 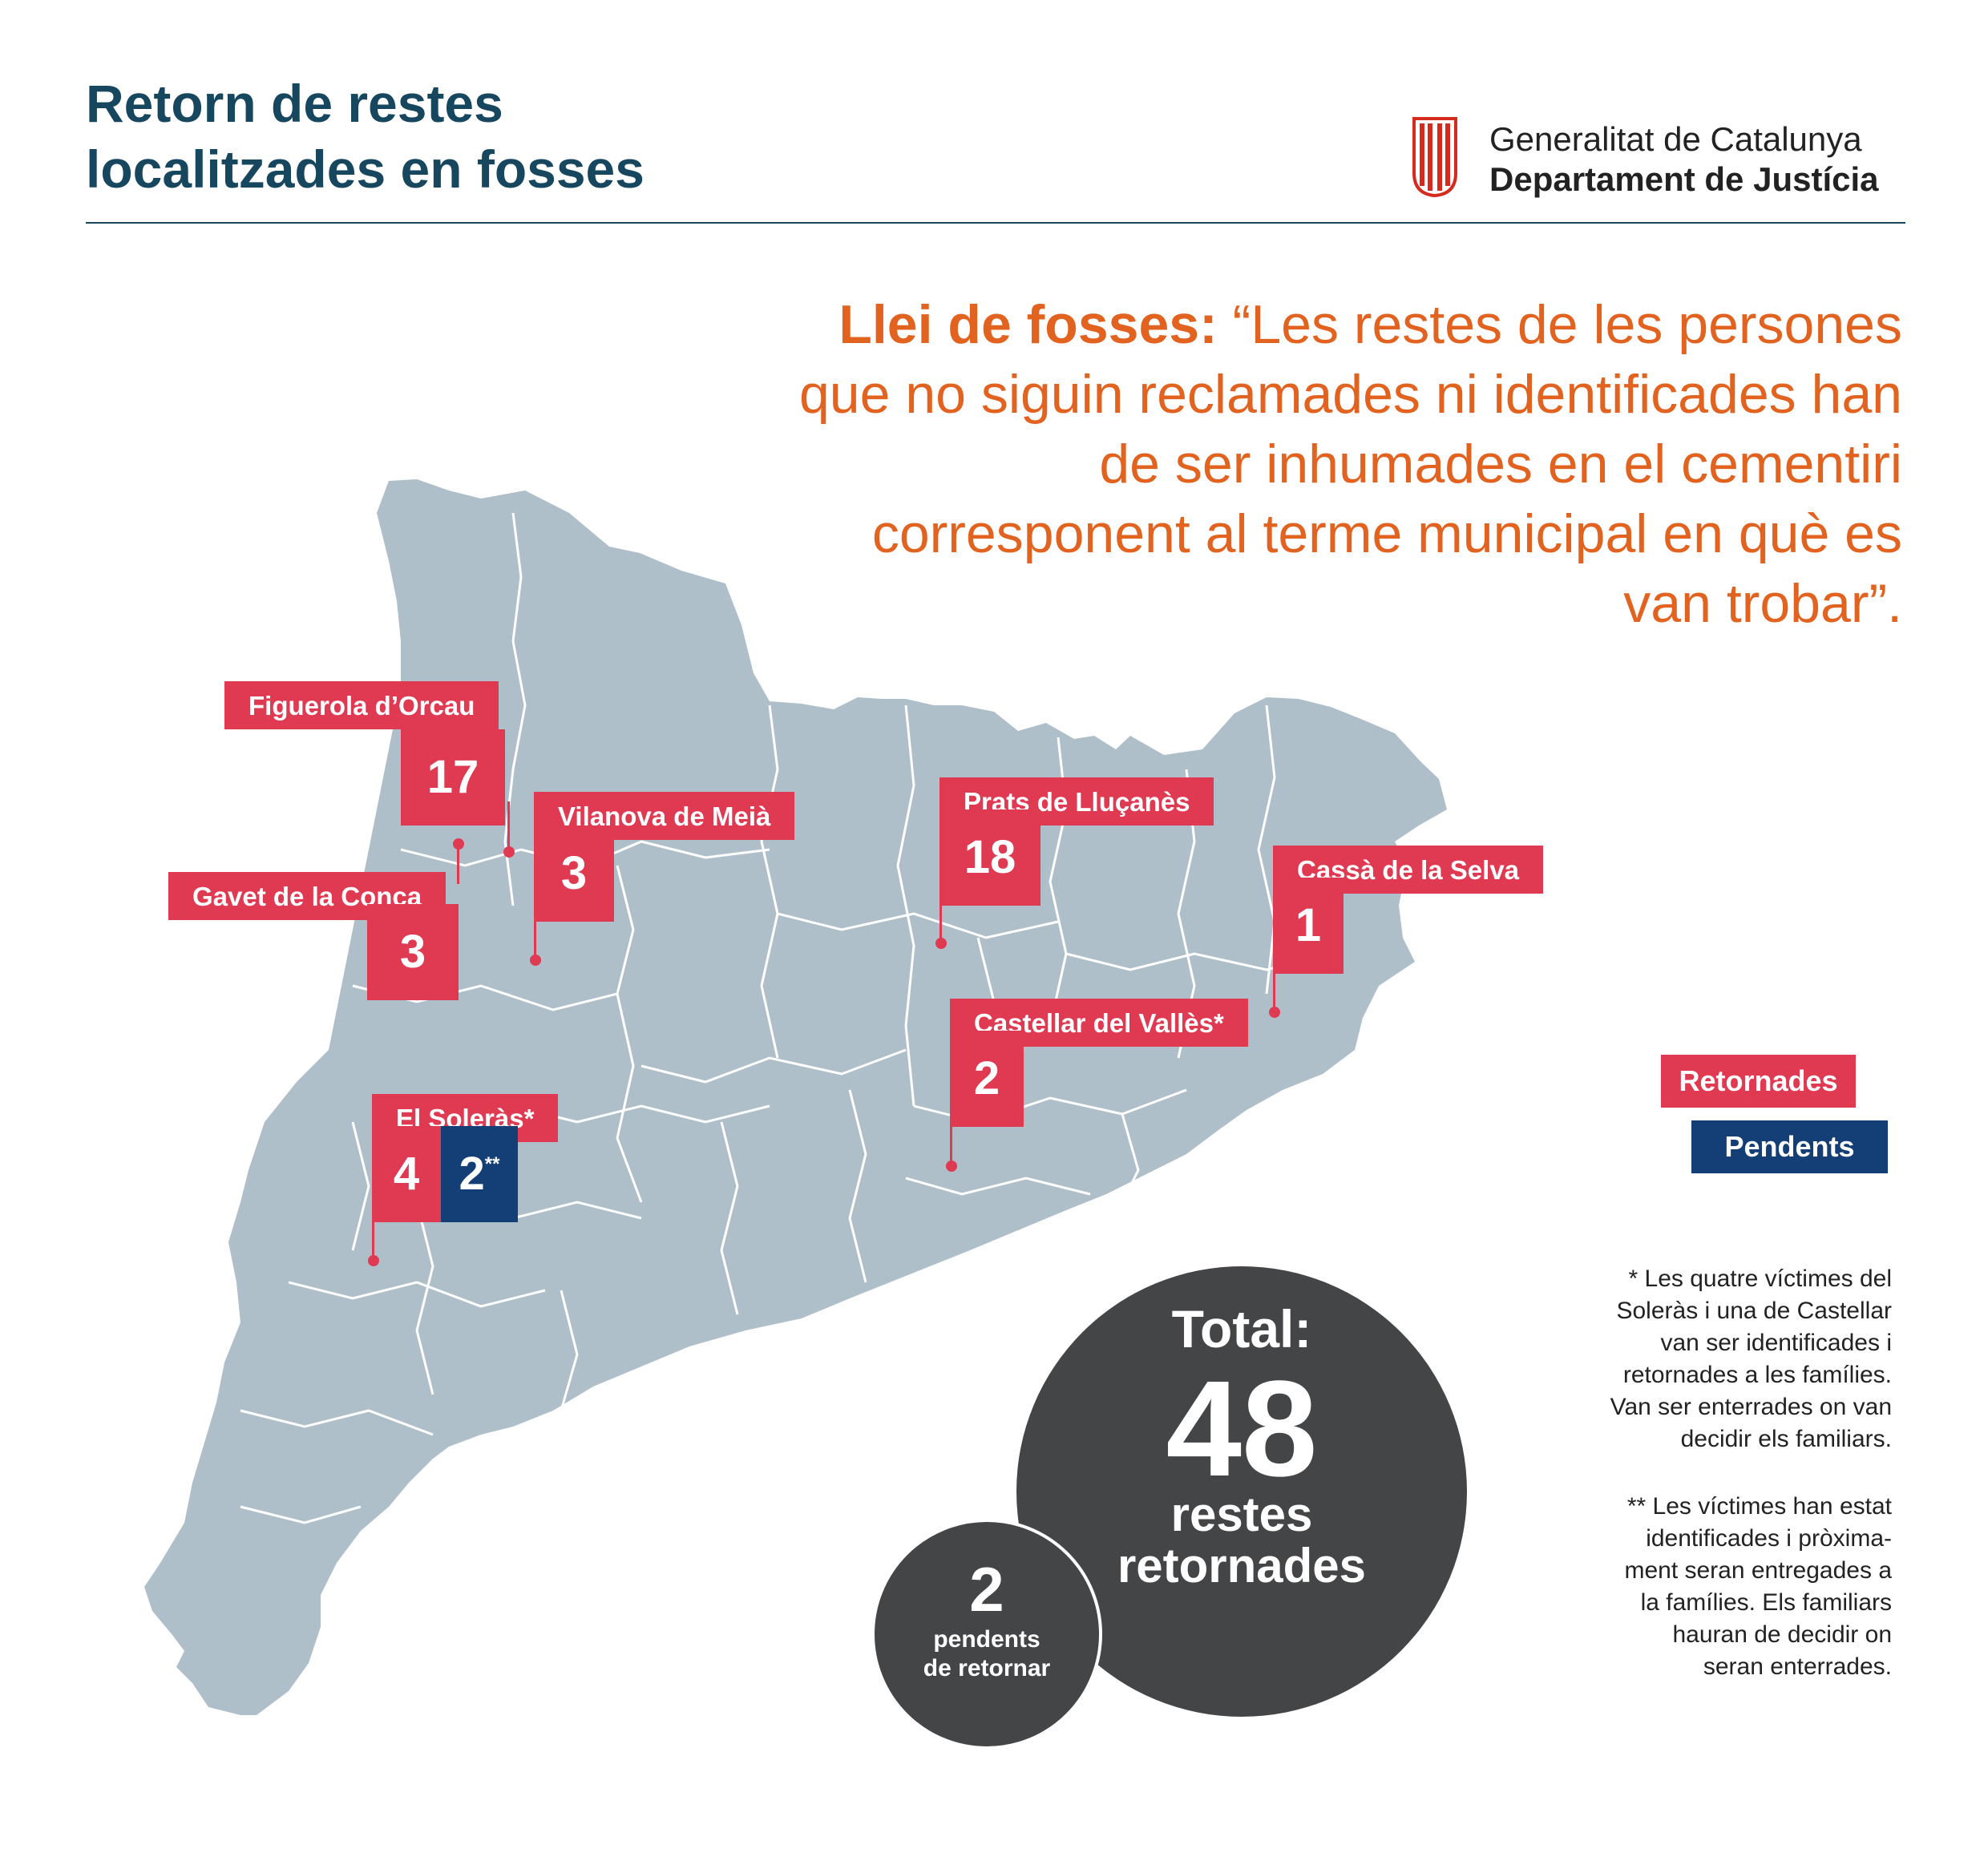 I want to click on pending-count-soleras: 2**, so click(x=479, y=1174).